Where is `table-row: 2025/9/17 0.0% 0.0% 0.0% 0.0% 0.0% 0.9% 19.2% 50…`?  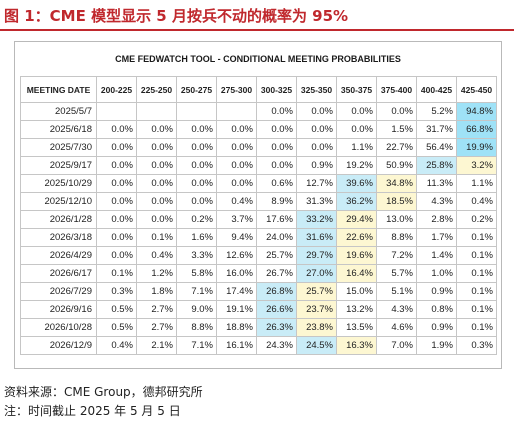 table-row: 2025/9/17 0.0% 0.0% 0.0% 0.0% 0.0% 0.9% 19.2% 50… is located at coordinates (258, 165).